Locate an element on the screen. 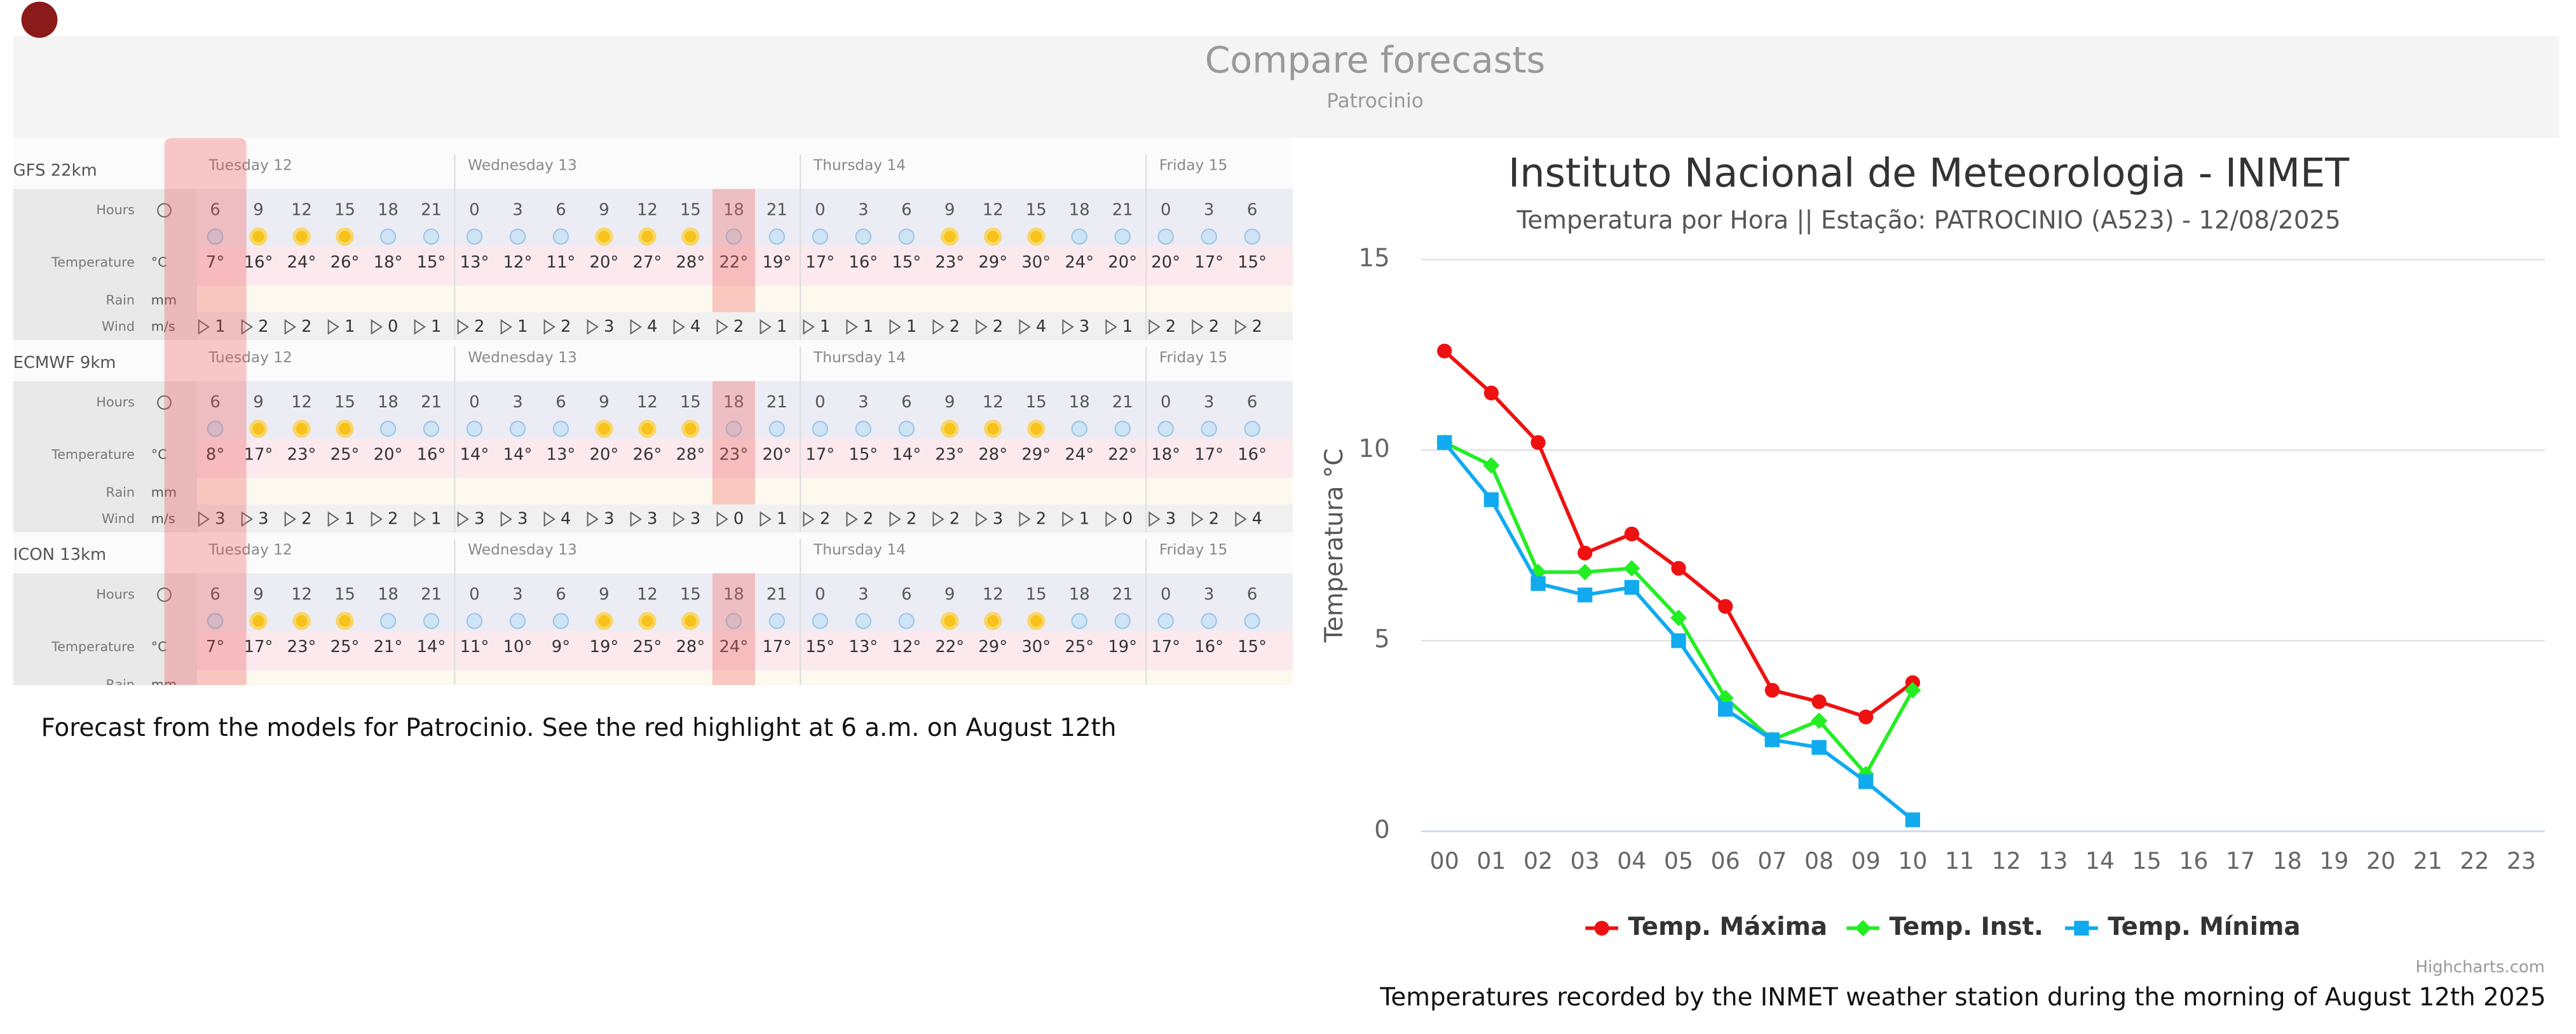 Image resolution: width=2576 pixels, height=1034 pixels. temperature: 16° is located at coordinates (863, 262).